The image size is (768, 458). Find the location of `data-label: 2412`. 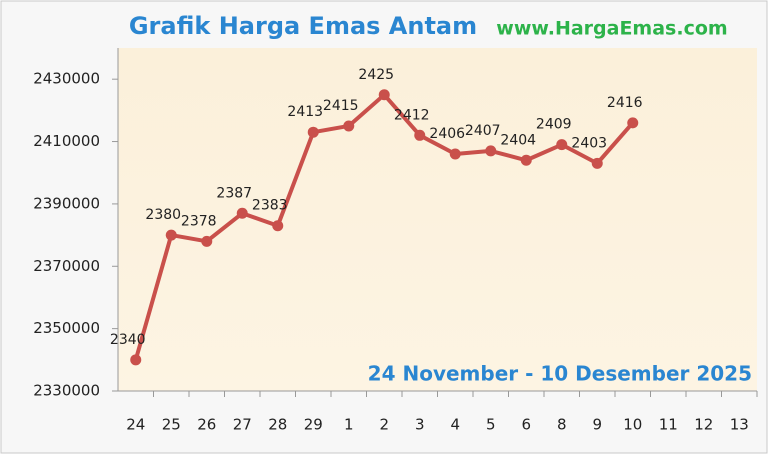

data-label: 2412 is located at coordinates (412, 115).